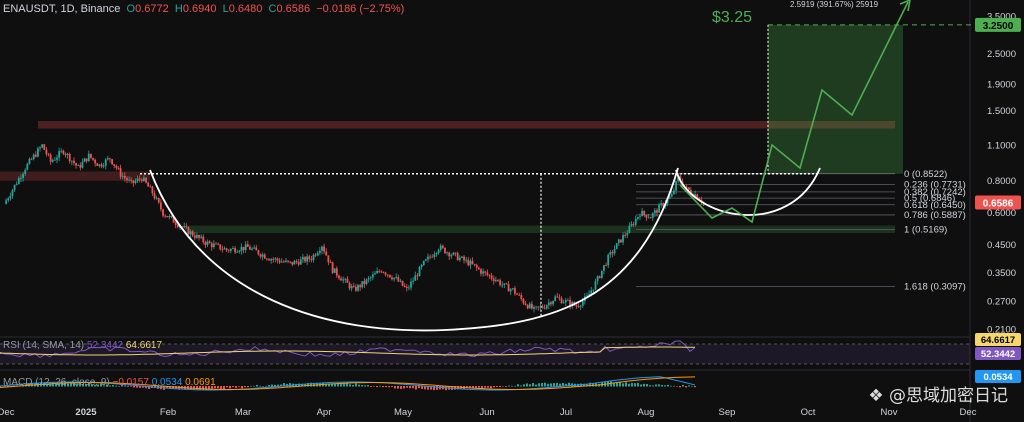 The image size is (1024, 422). Describe the element at coordinates (1001, 273) in the screenshot. I see `y-tick-label: 0.3500` at that location.